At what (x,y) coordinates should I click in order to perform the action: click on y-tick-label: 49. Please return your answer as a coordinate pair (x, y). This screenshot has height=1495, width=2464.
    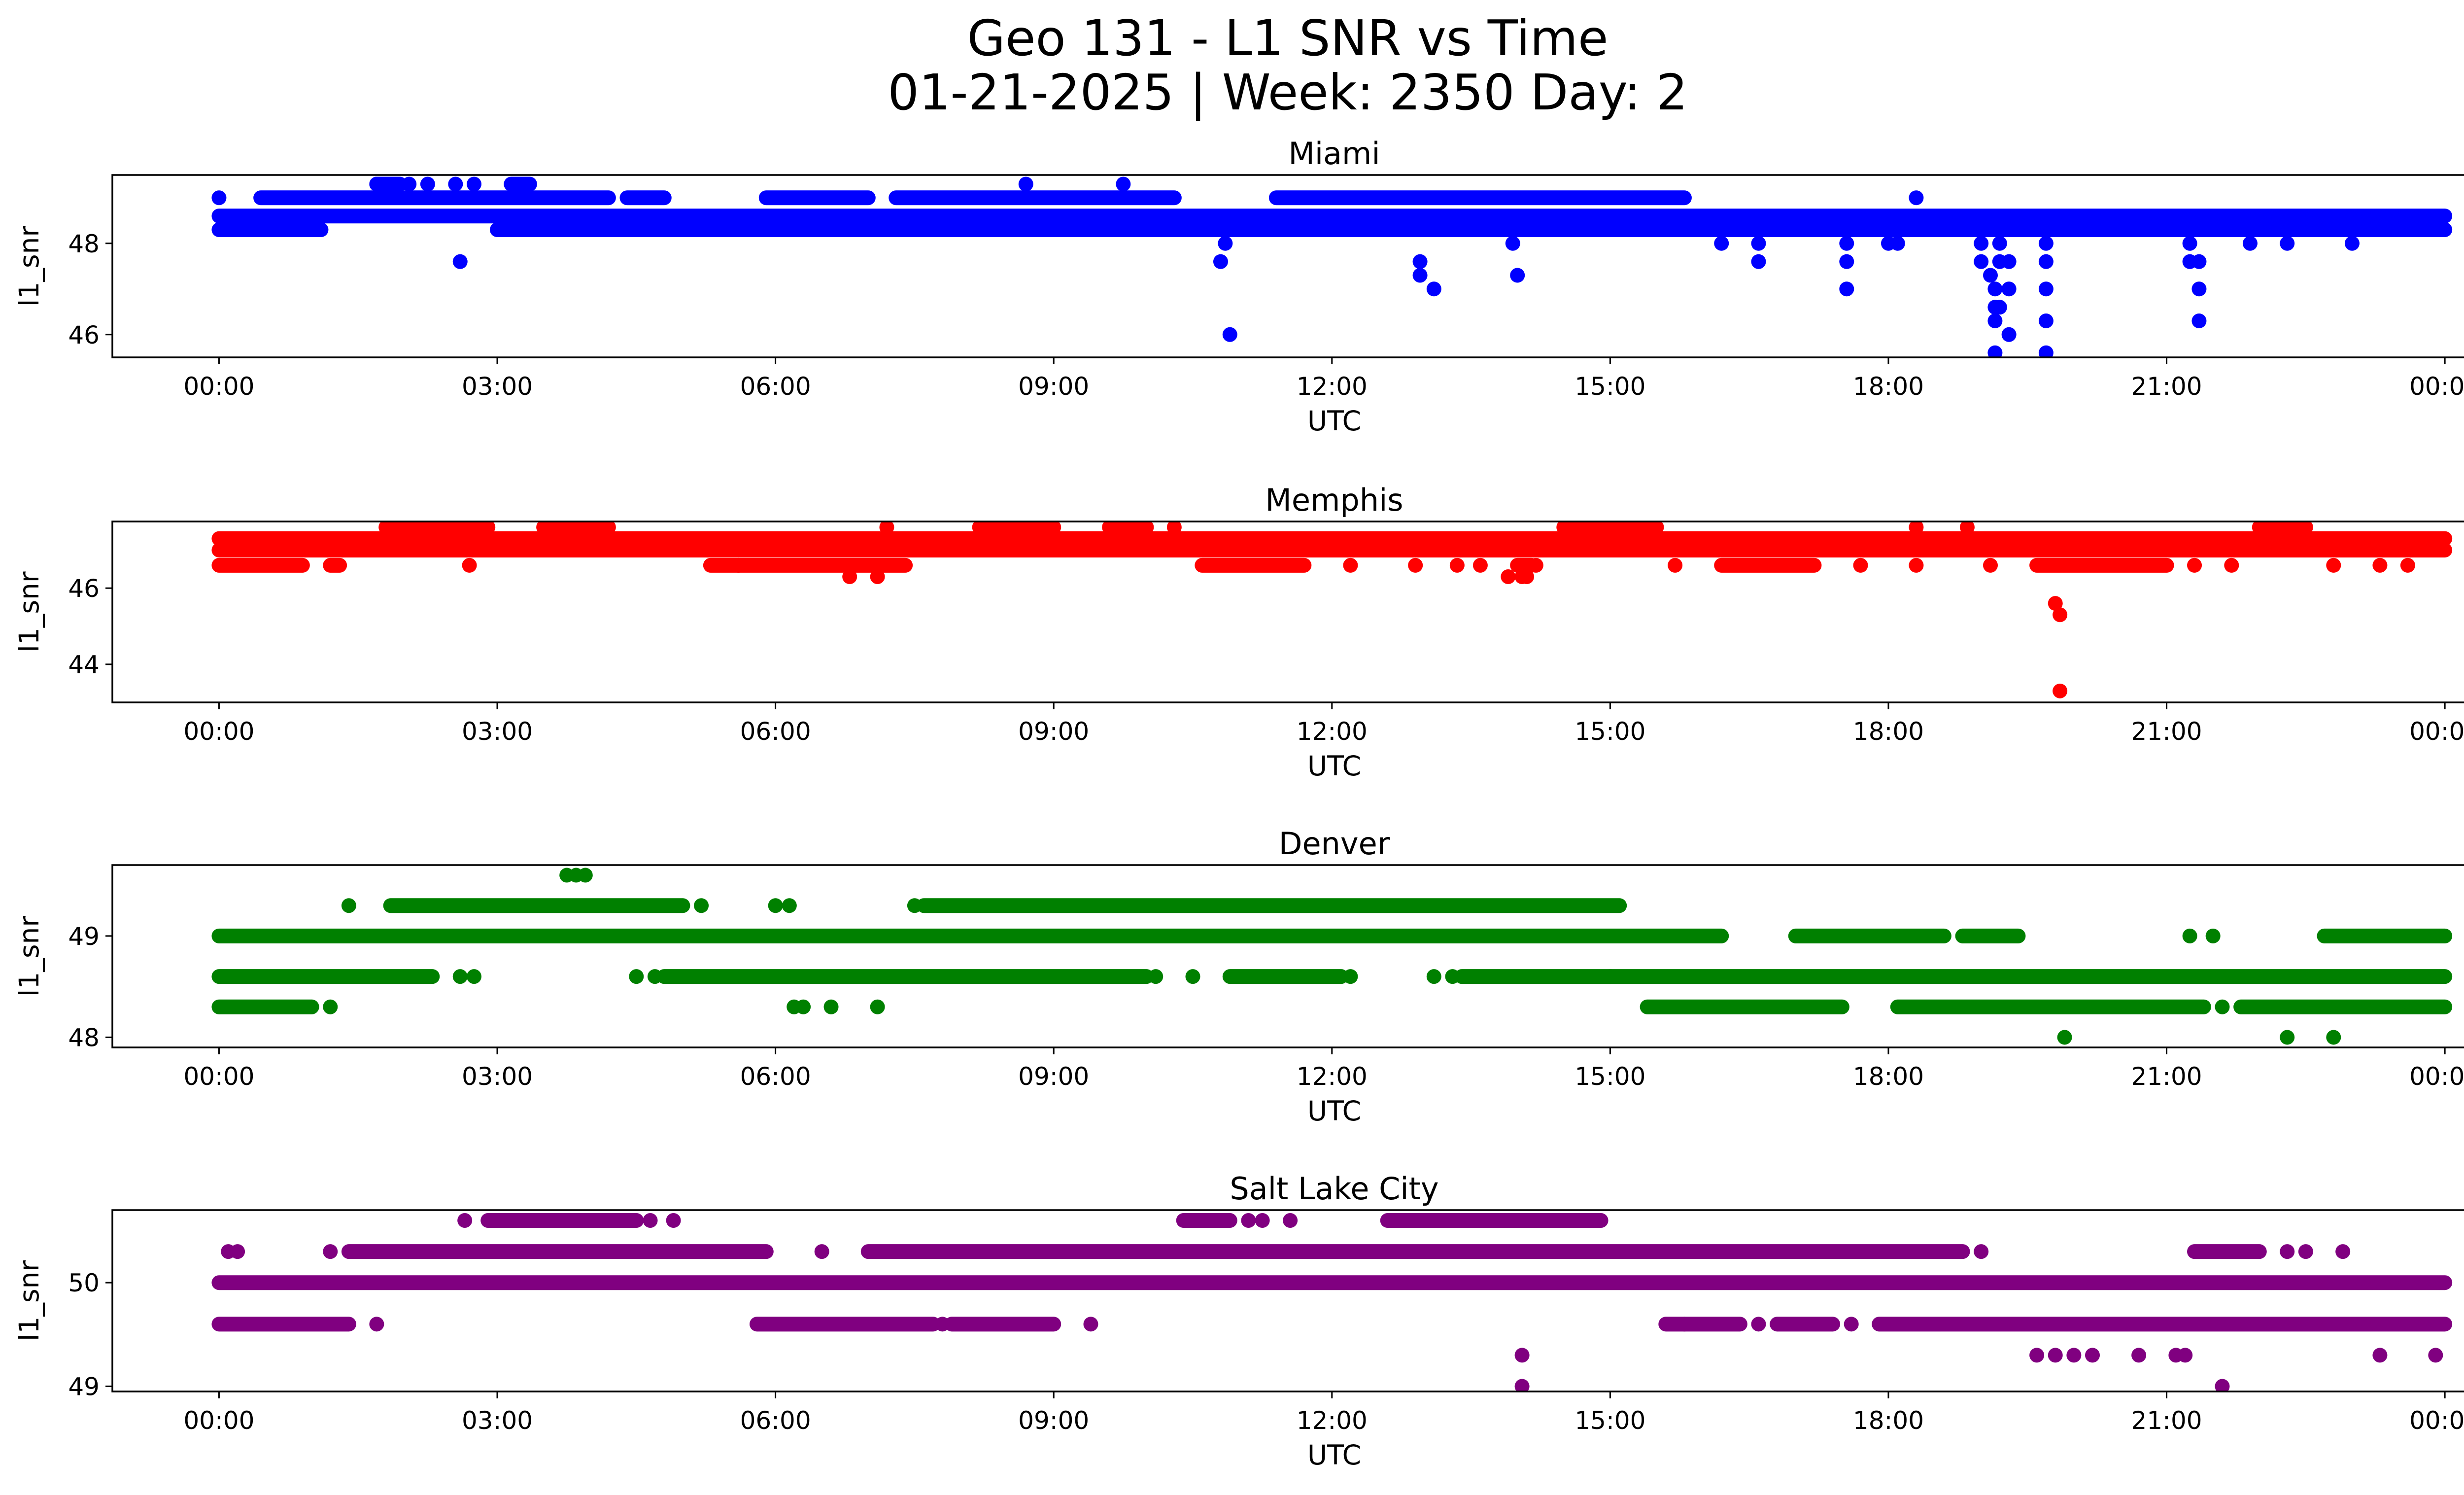
    Looking at the image, I should click on (84, 1386).